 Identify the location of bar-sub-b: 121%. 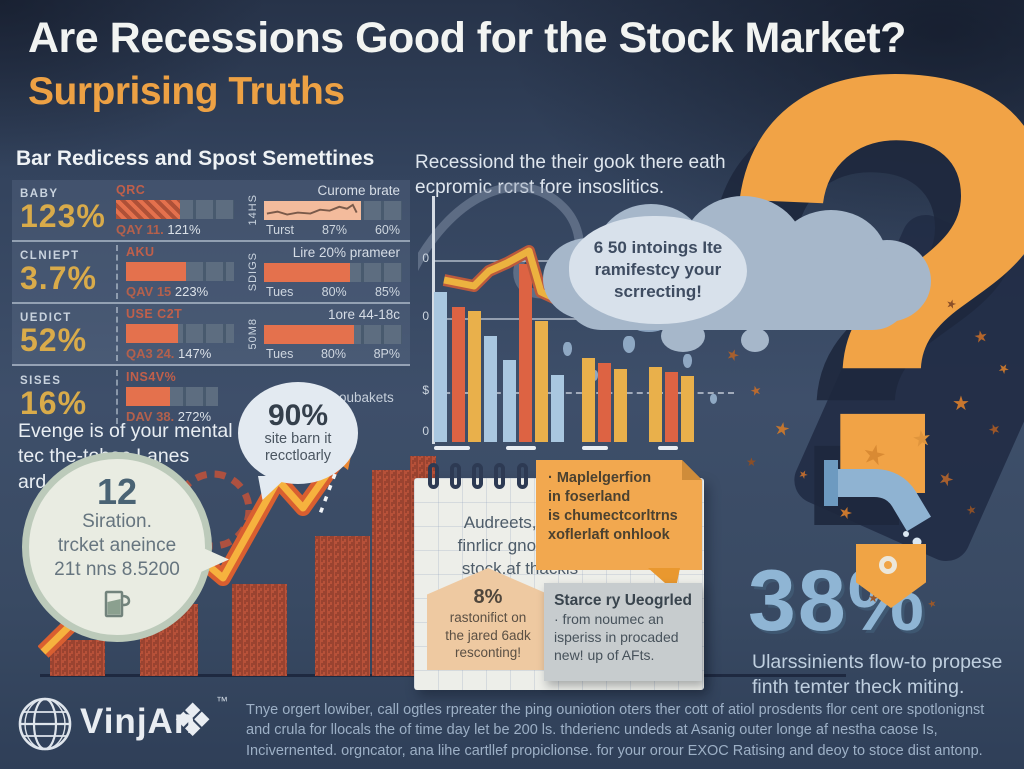
(184, 229).